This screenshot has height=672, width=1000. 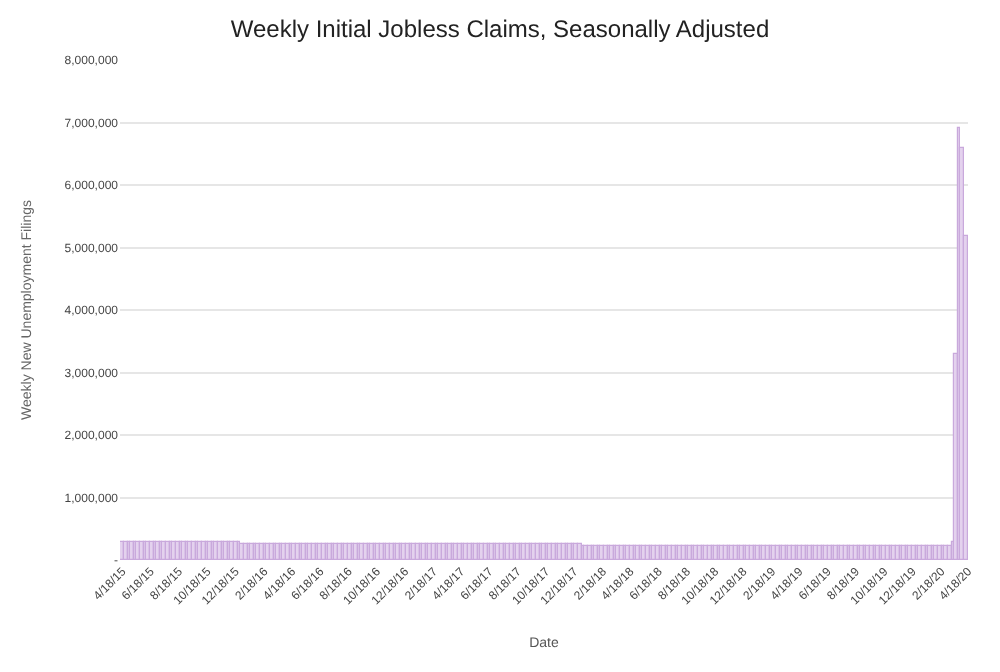 I want to click on chart-title: Weekly Initial Jobless Claims, Seasonally Adjusted, so click(x=500, y=28).